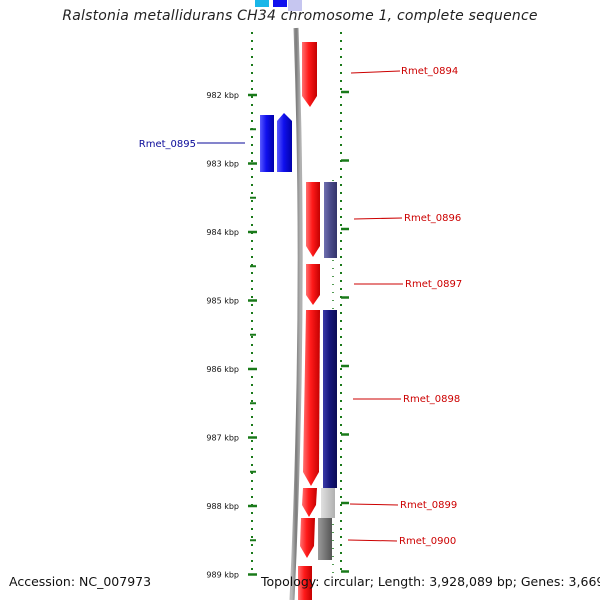 This screenshot has width=600, height=600. What do you see at coordinates (305, 583) in the screenshot?
I see `partial-gene-bottom` at bounding box center [305, 583].